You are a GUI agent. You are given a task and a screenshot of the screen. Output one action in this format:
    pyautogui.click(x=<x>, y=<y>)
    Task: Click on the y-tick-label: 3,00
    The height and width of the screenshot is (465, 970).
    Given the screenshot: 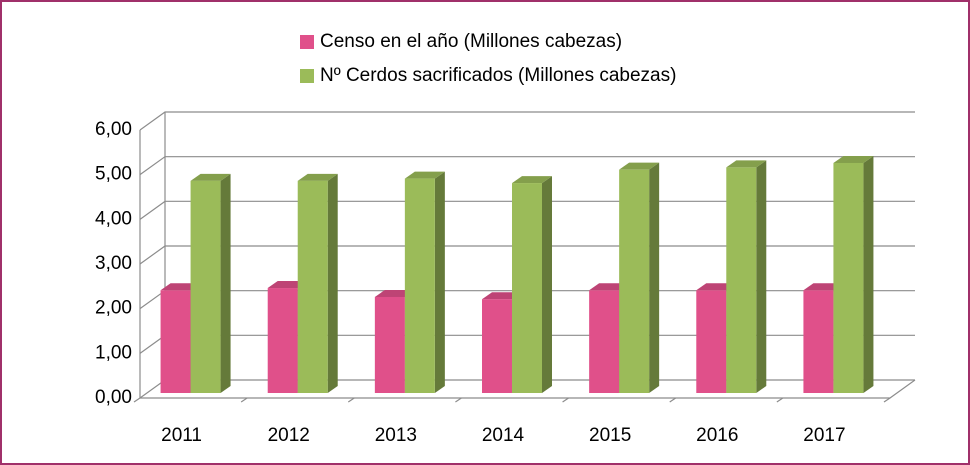 What is the action you would take?
    pyautogui.click(x=113, y=263)
    